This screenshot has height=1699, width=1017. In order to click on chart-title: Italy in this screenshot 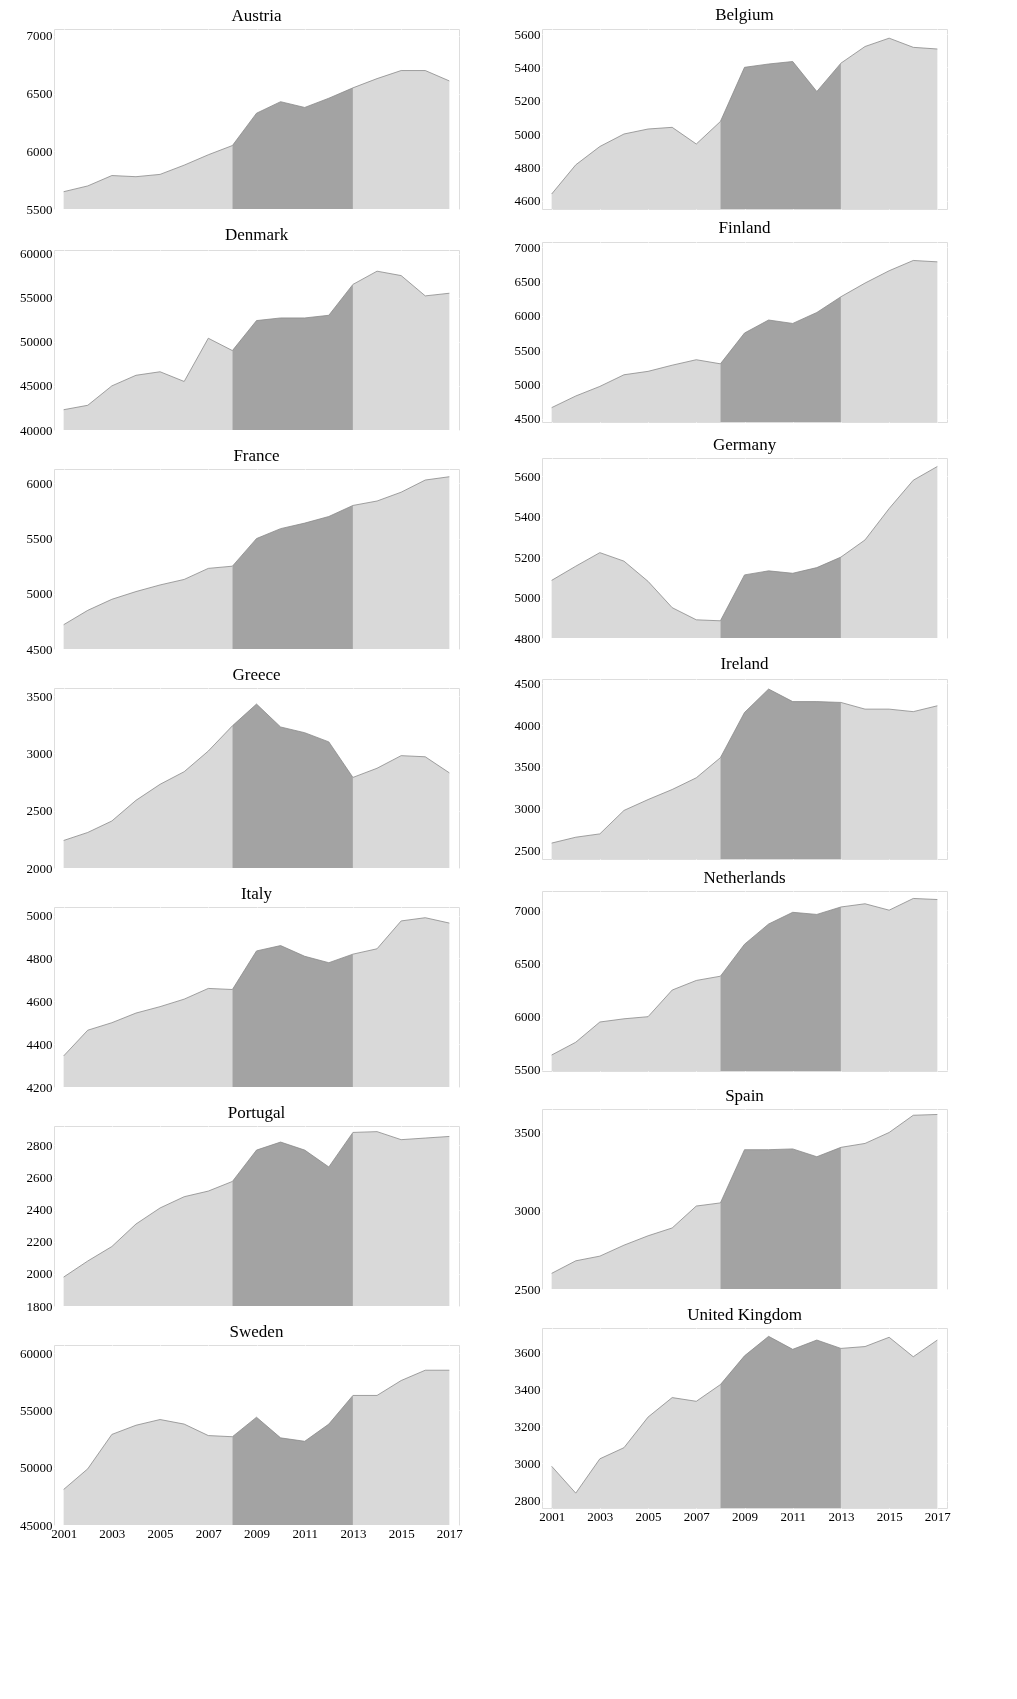, I will do `click(256, 893)`.